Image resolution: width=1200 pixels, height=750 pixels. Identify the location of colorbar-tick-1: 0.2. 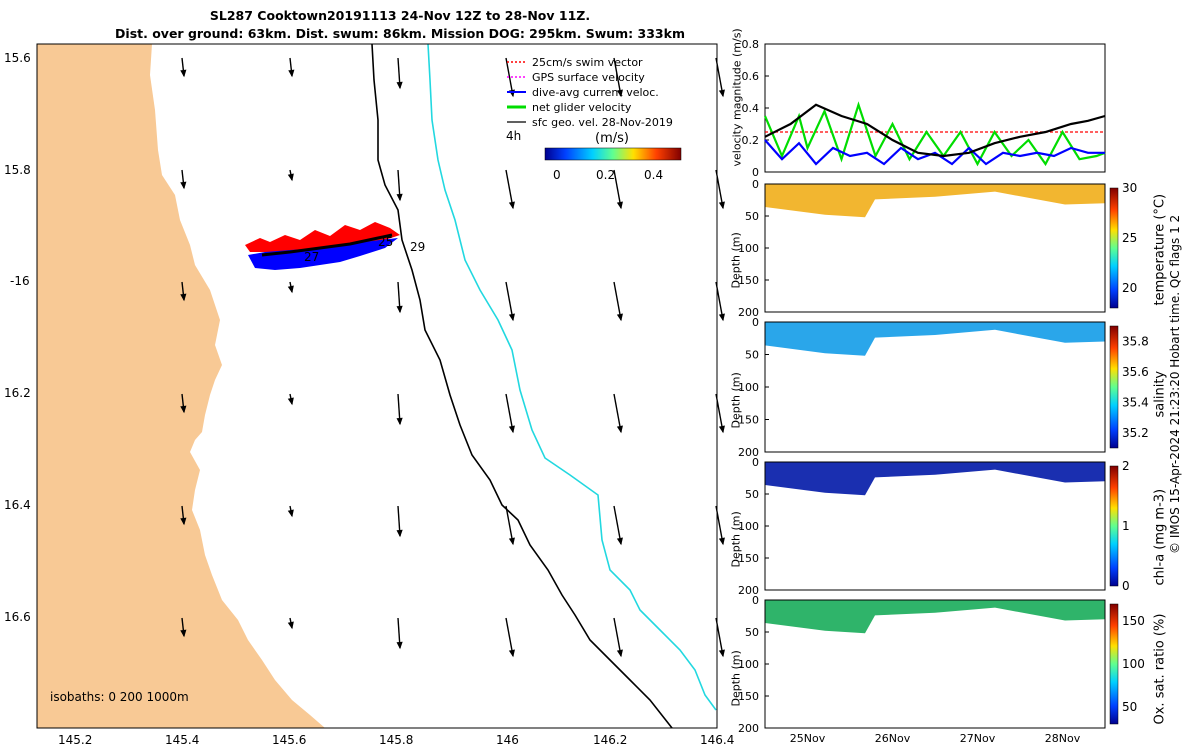
(605, 175).